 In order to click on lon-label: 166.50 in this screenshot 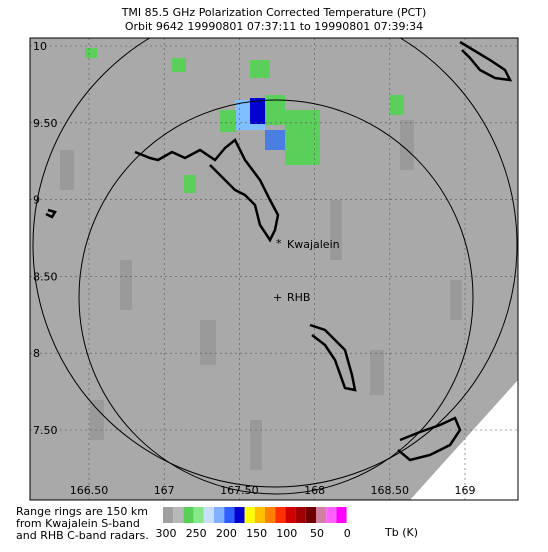, I will do `click(89, 490)`.